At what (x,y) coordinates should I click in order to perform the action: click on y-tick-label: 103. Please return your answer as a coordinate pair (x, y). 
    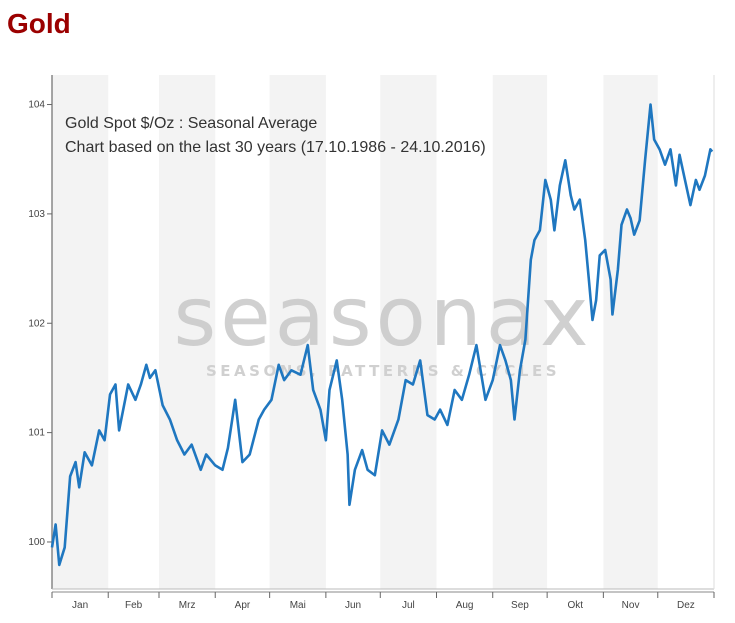
    Looking at the image, I should click on (36, 214).